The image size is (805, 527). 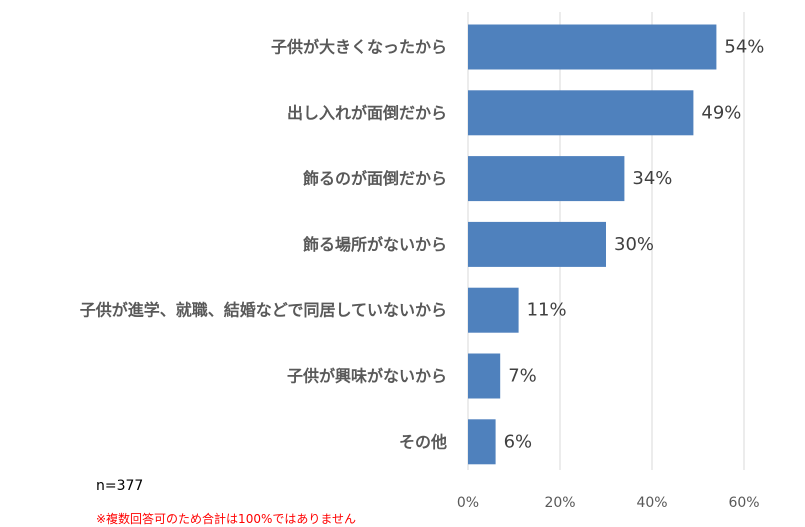 What do you see at coordinates (547, 310) in the screenshot?
I see `value-label: 11%` at bounding box center [547, 310].